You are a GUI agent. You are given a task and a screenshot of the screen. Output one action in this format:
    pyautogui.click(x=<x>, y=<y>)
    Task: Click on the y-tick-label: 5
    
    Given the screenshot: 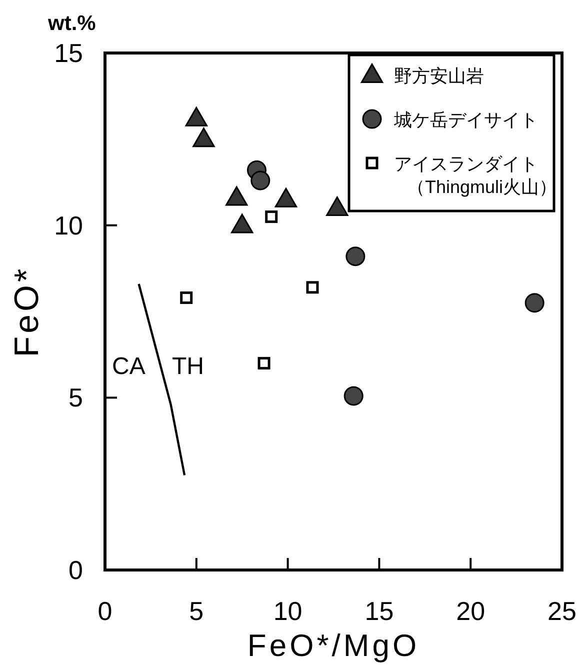 What is the action you would take?
    pyautogui.click(x=75, y=397)
    